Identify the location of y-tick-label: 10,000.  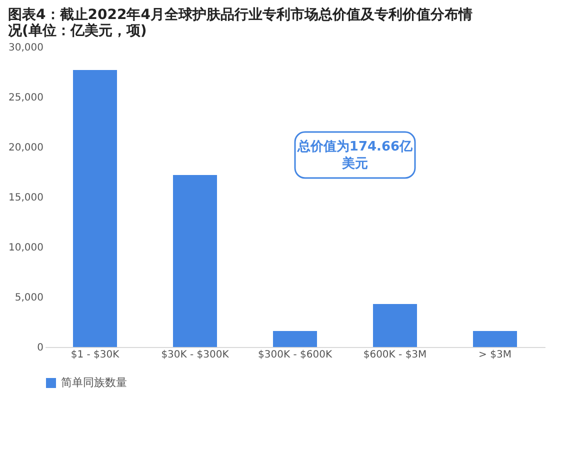
(26, 248).